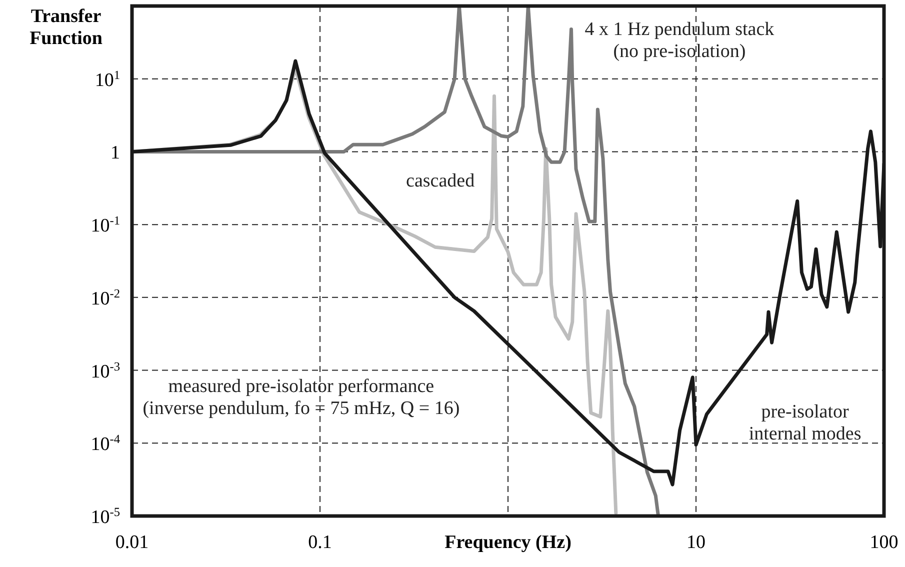  I want to click on y-tick-label: 10$^{-1}$, so click(105, 225).